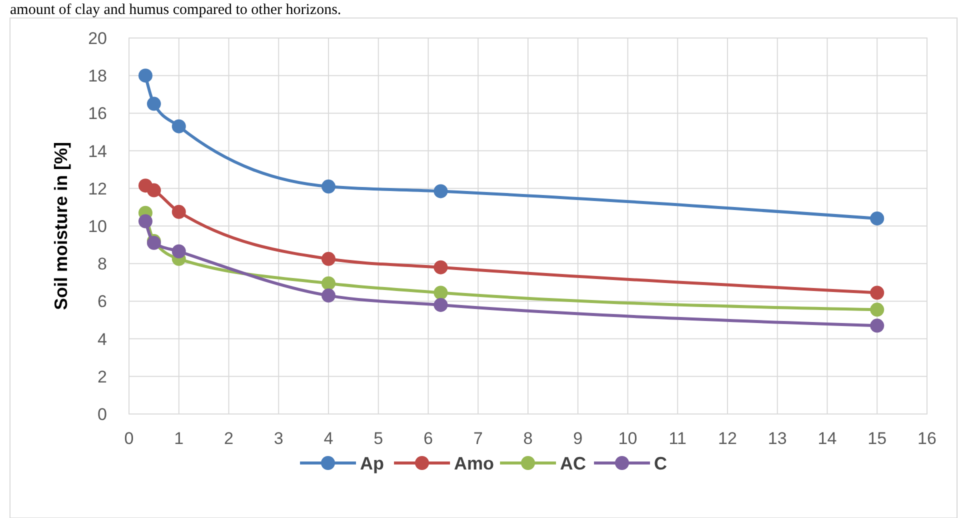 This screenshot has height=518, width=958. What do you see at coordinates (97, 151) in the screenshot?
I see `y-tick-label: 14` at bounding box center [97, 151].